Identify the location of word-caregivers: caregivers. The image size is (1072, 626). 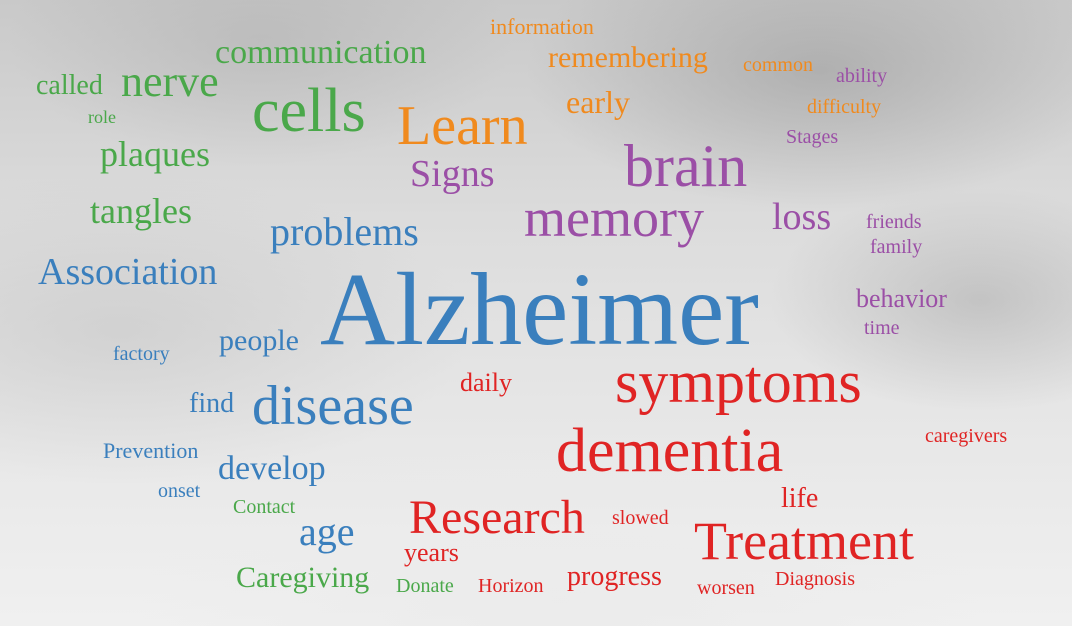
(966, 436).